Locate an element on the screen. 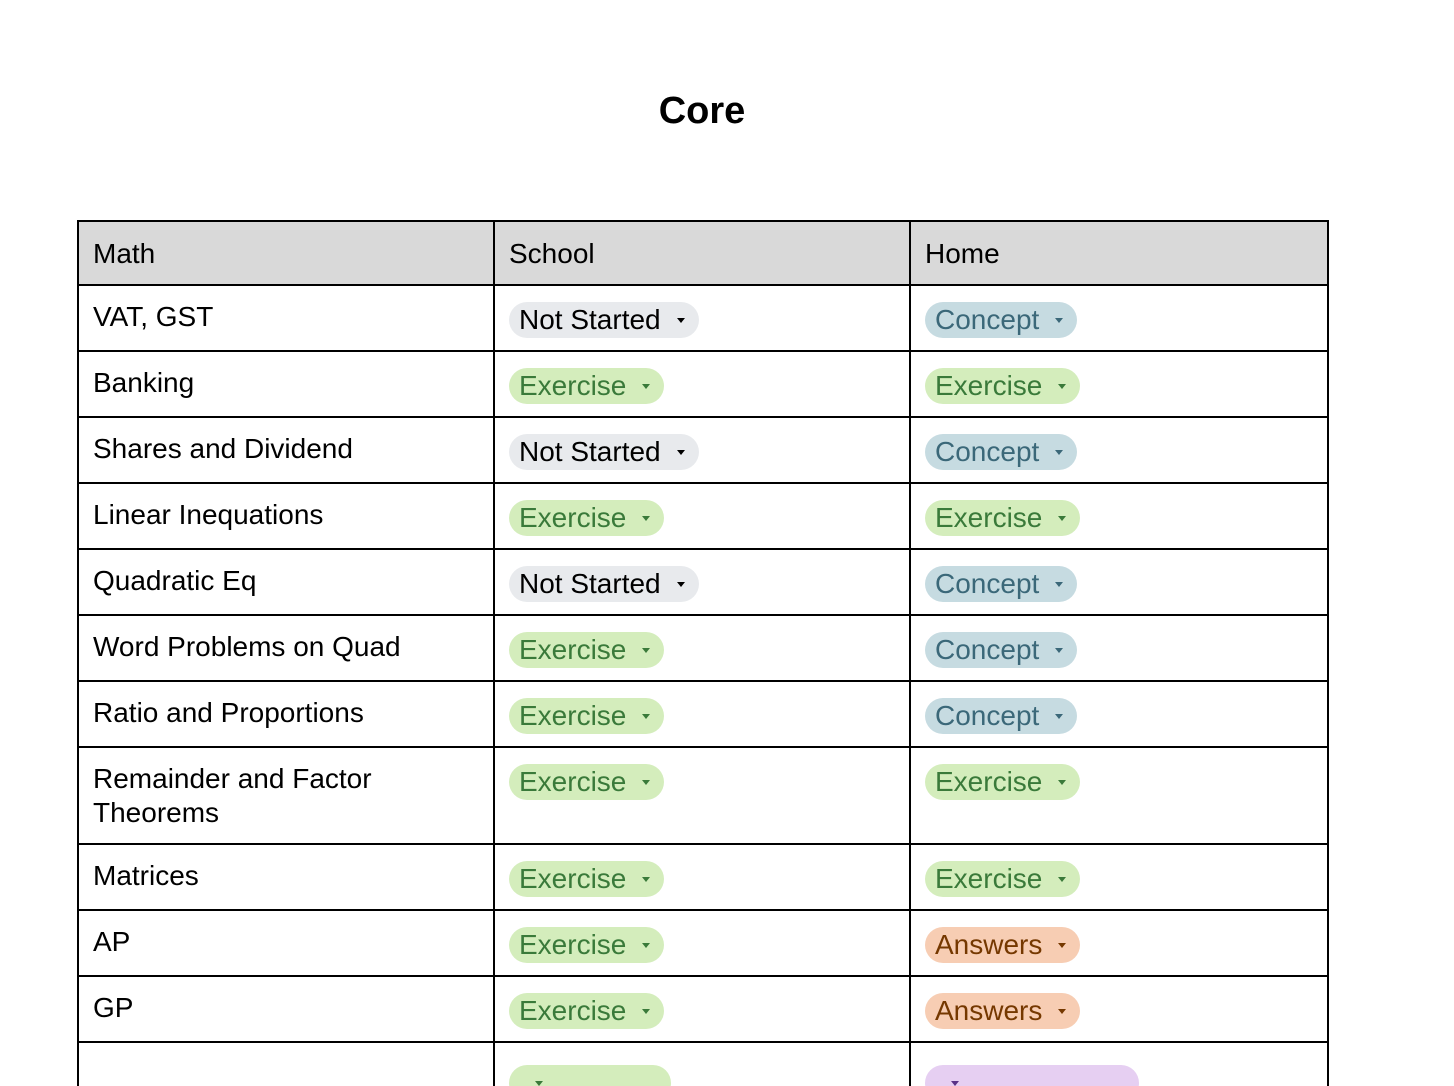 The height and width of the screenshot is (1086, 1454). table-row: Shares and Dividend Not Started Concept is located at coordinates (703, 450).